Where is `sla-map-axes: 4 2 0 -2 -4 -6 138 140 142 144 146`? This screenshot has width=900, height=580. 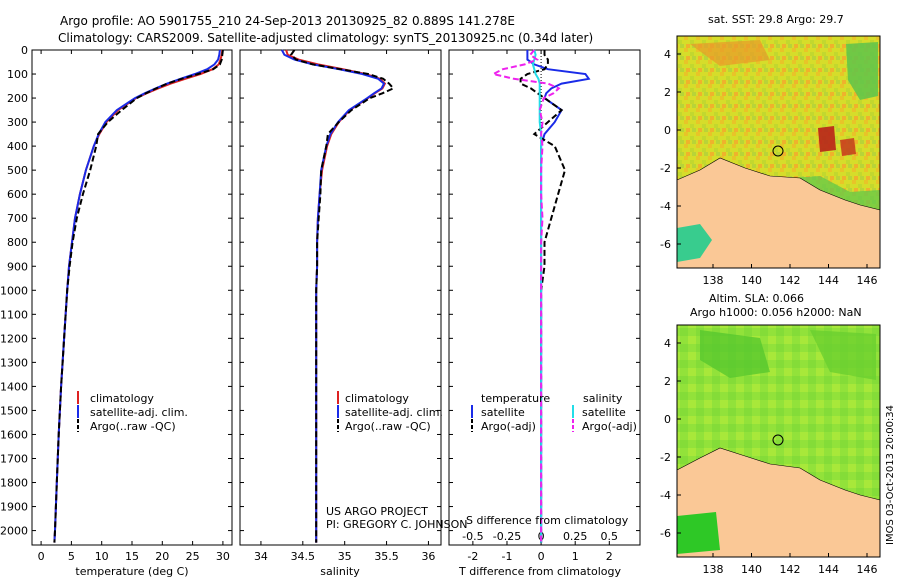 sla-map-axes: 4 2 0 -2 -4 -6 138 140 142 144 146 is located at coordinates (768, 456).